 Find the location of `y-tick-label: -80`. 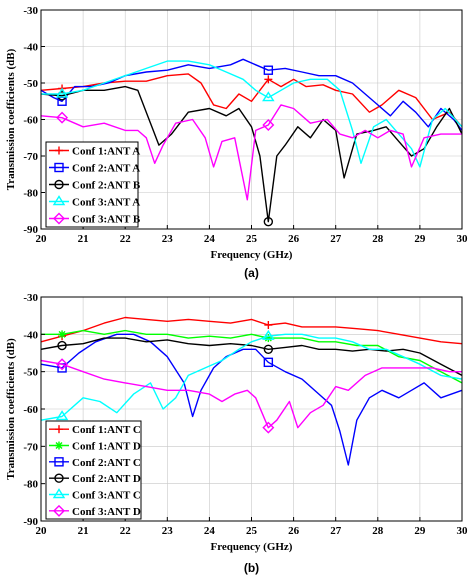

y-tick-label: -80 is located at coordinates (30, 194).